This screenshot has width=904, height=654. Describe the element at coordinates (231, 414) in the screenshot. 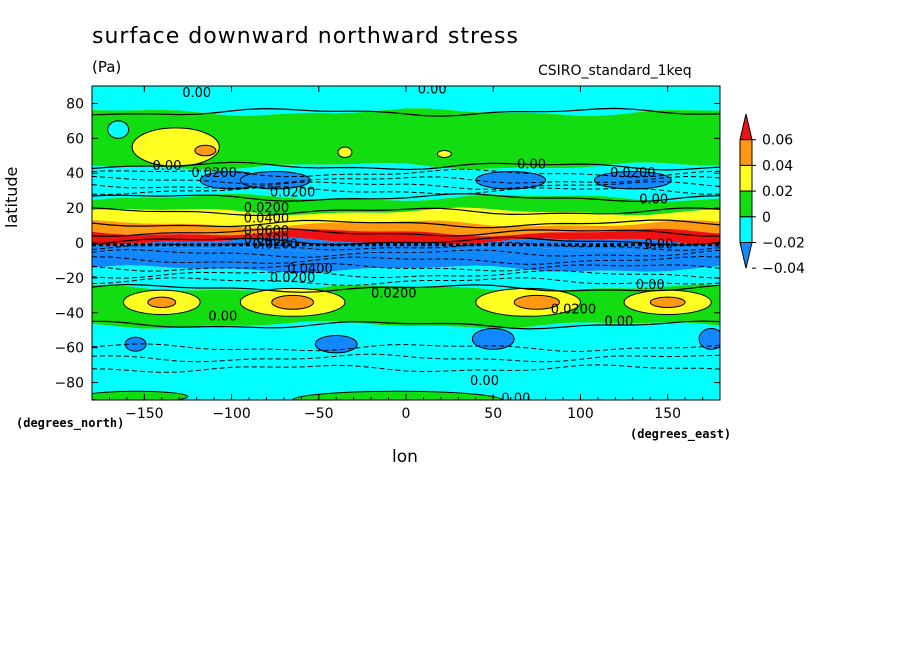

I see `x-tick-label-1: −100` at that location.